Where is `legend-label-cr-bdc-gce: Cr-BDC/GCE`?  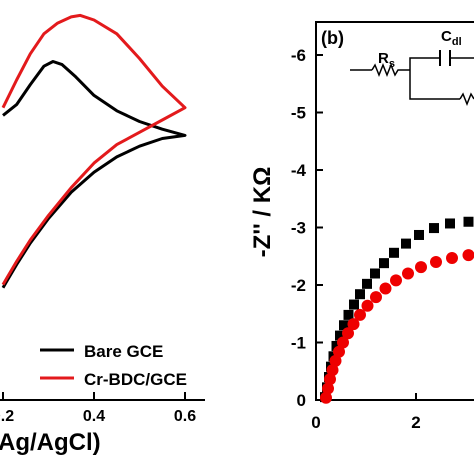
legend-label-cr-bdc-gce: Cr-BDC/GCE is located at coordinates (135, 379).